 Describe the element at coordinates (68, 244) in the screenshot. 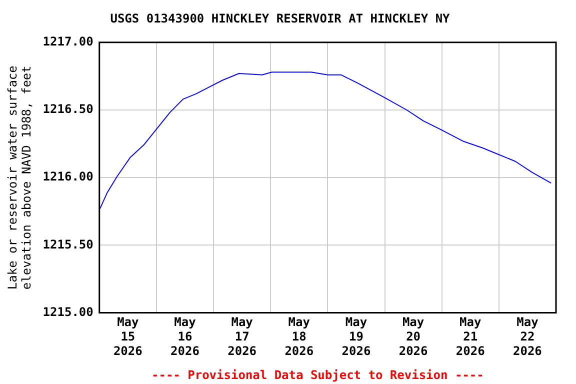

I see `y-tick-label: 1215.50` at that location.